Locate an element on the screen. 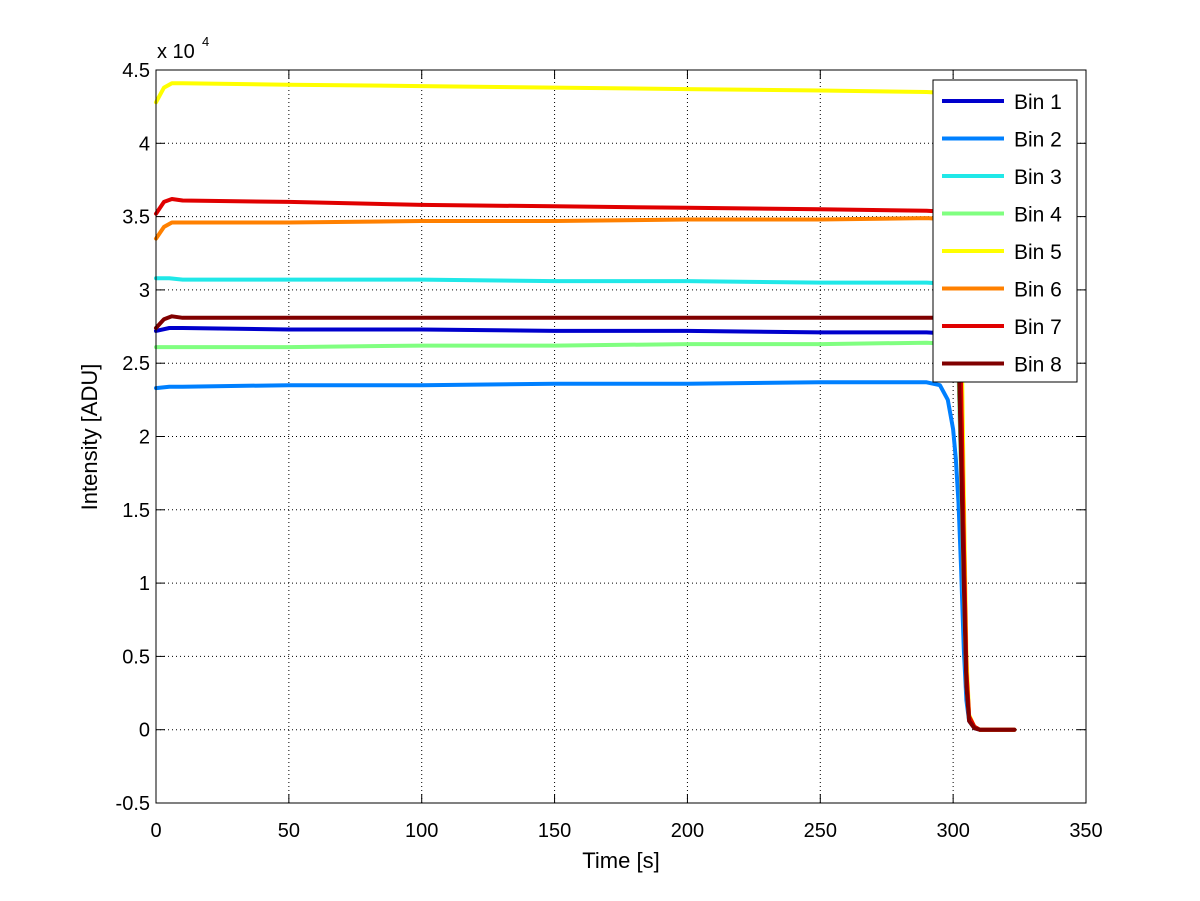  legend-box is located at coordinates (1005, 231).